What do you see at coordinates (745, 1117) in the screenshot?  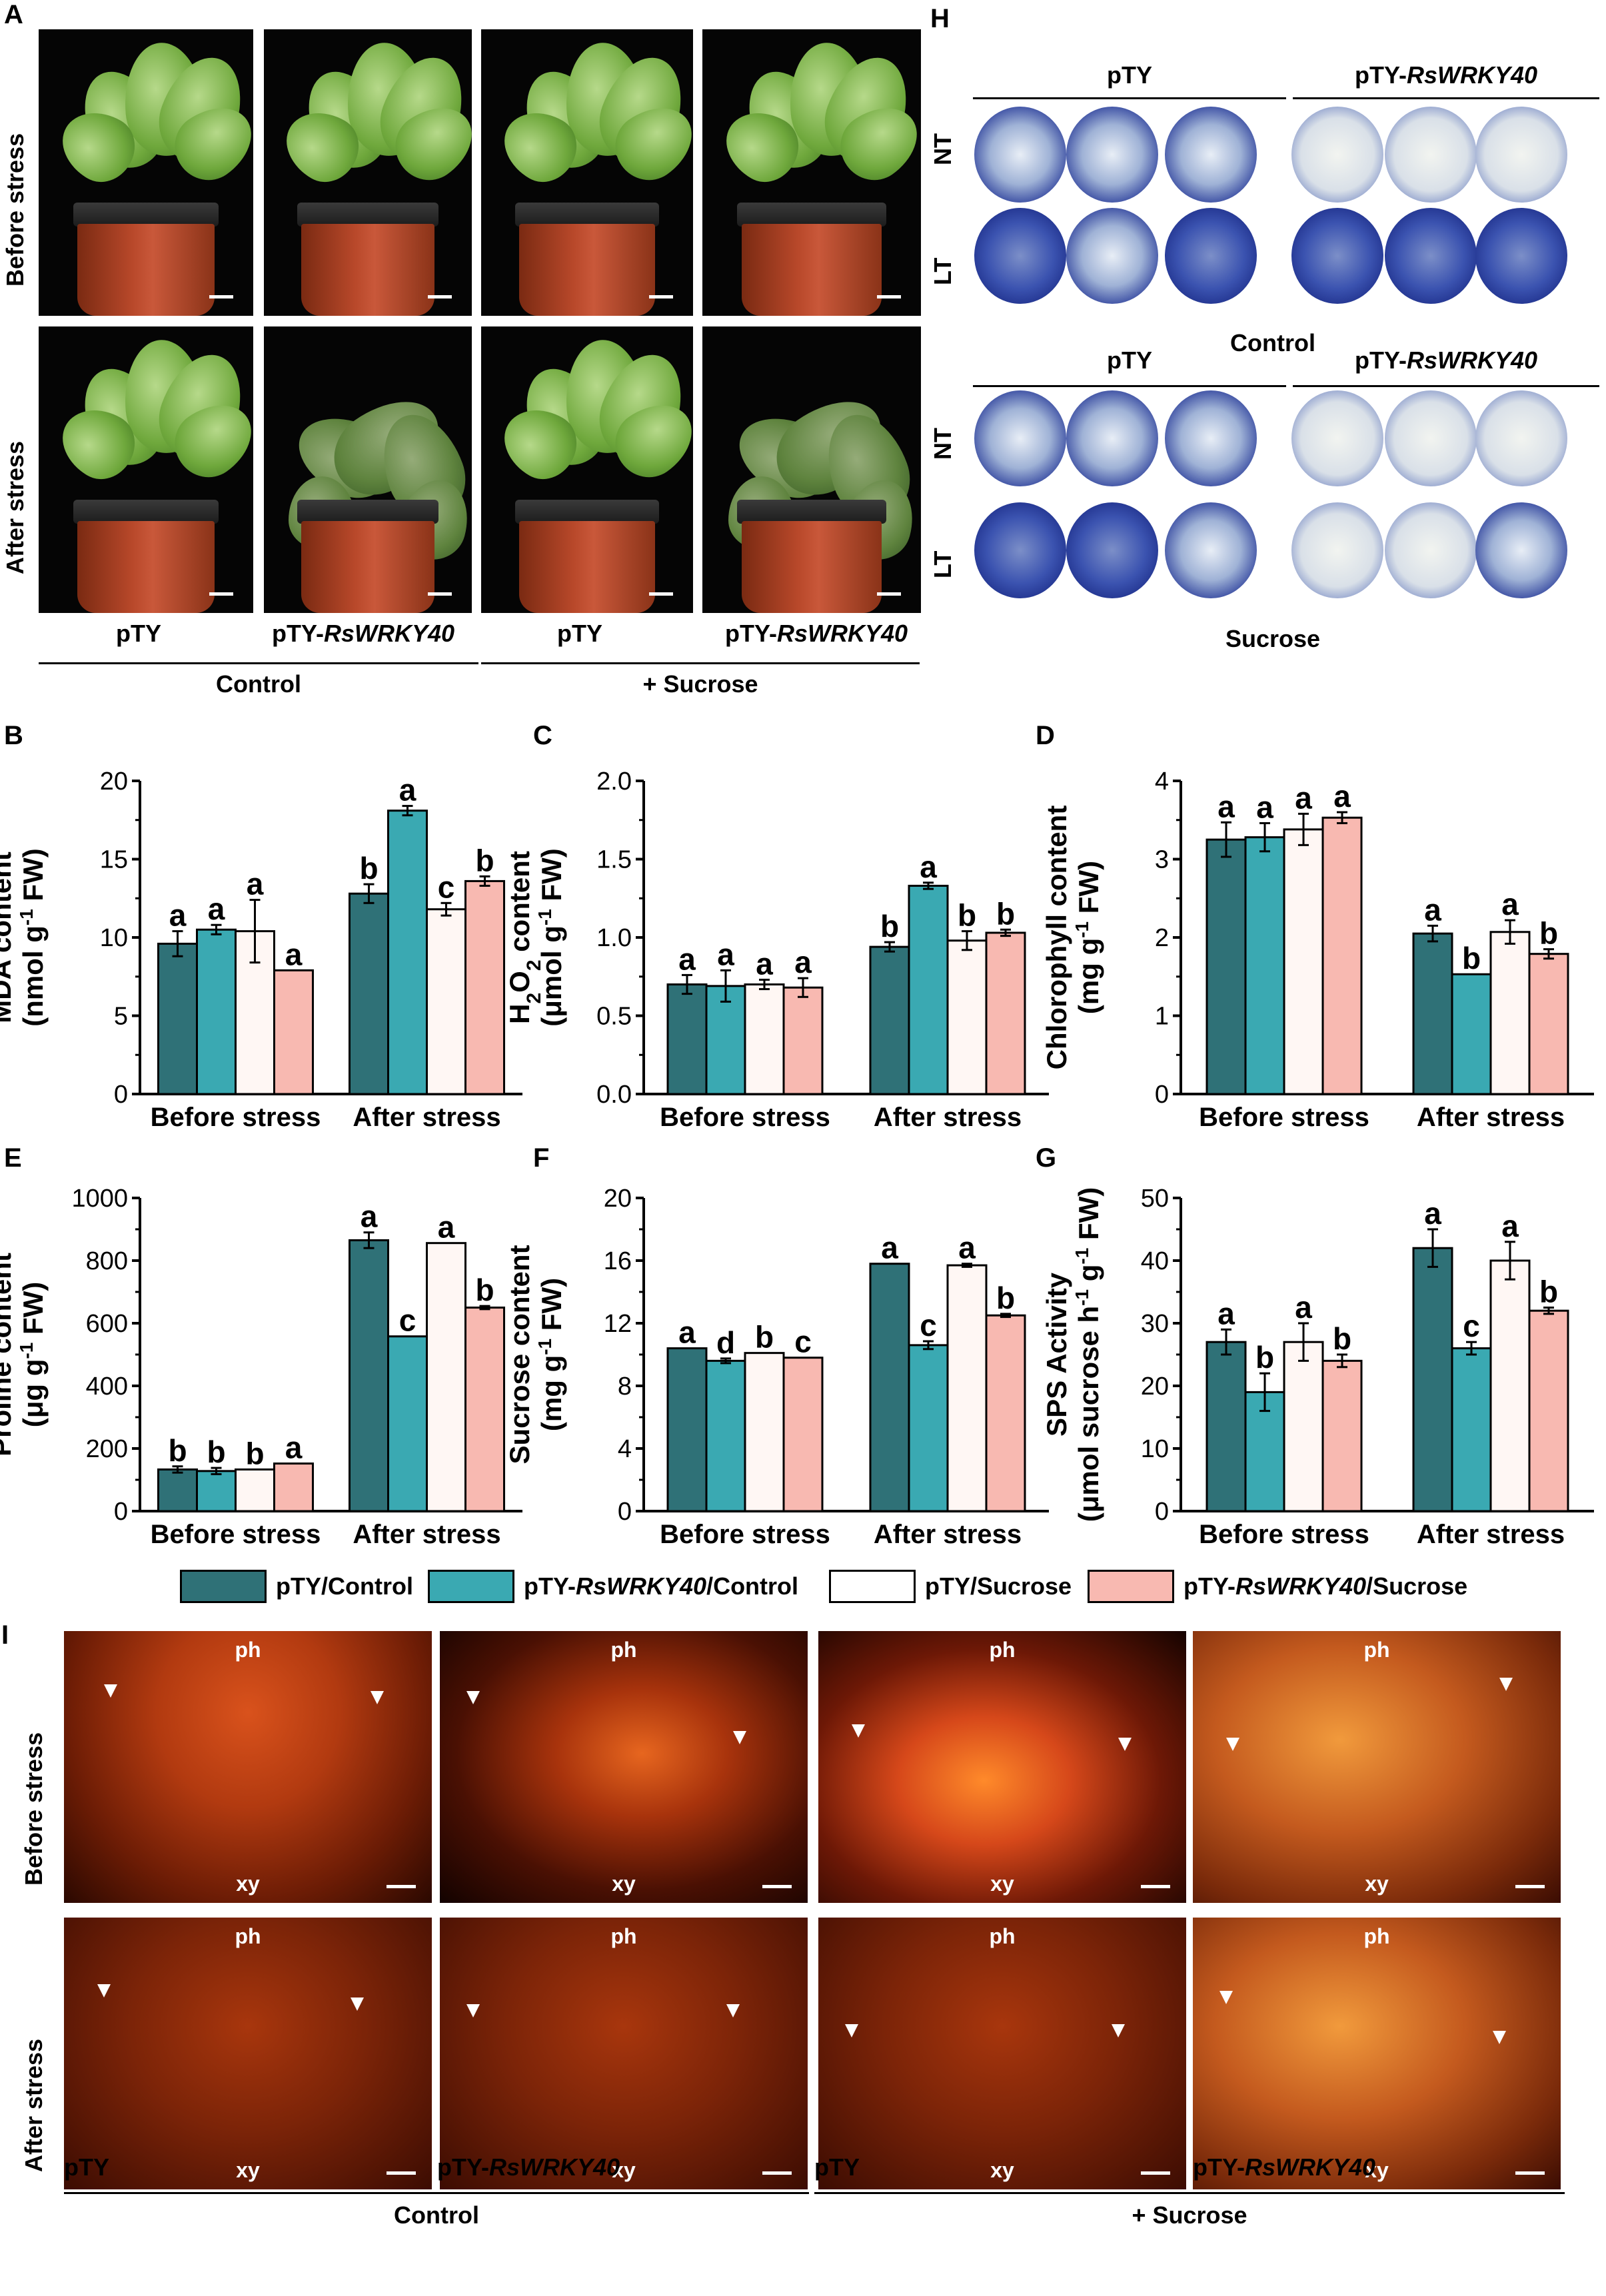 I see `chart-C-category-0: Before stress` at bounding box center [745, 1117].